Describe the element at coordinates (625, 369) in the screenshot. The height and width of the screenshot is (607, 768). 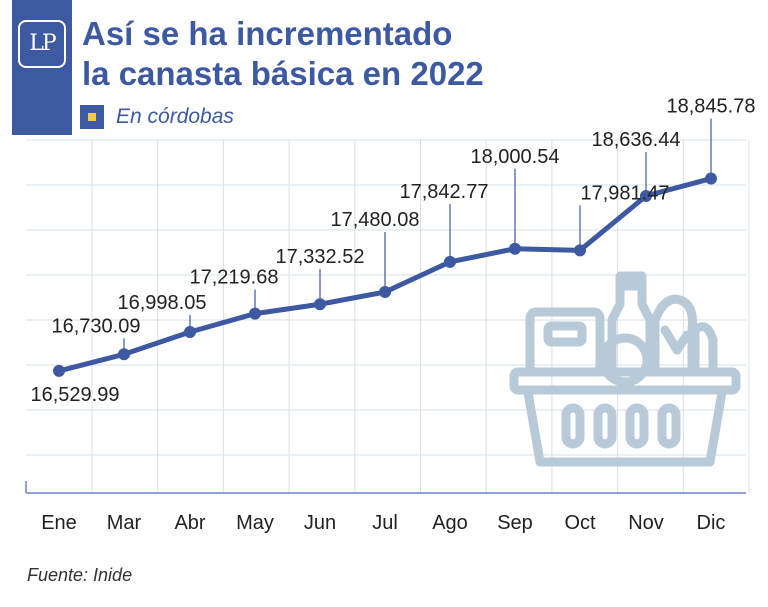
I see `grocery-basket-icon` at that location.